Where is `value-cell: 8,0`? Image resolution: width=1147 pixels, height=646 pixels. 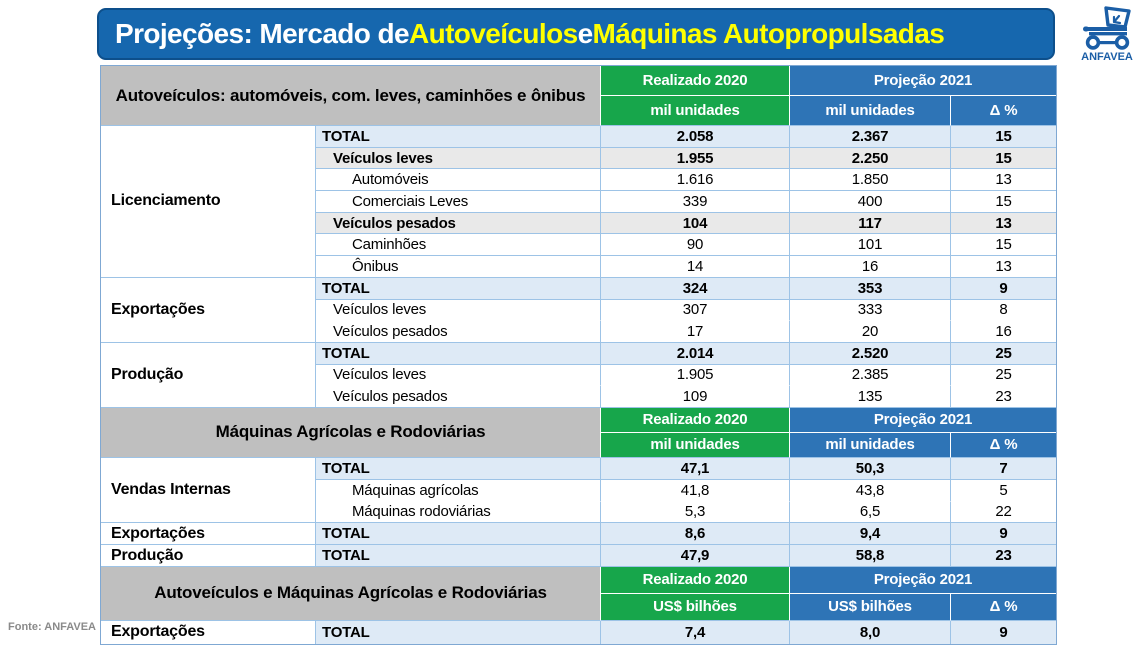
value-cell: 8,0 is located at coordinates (870, 632).